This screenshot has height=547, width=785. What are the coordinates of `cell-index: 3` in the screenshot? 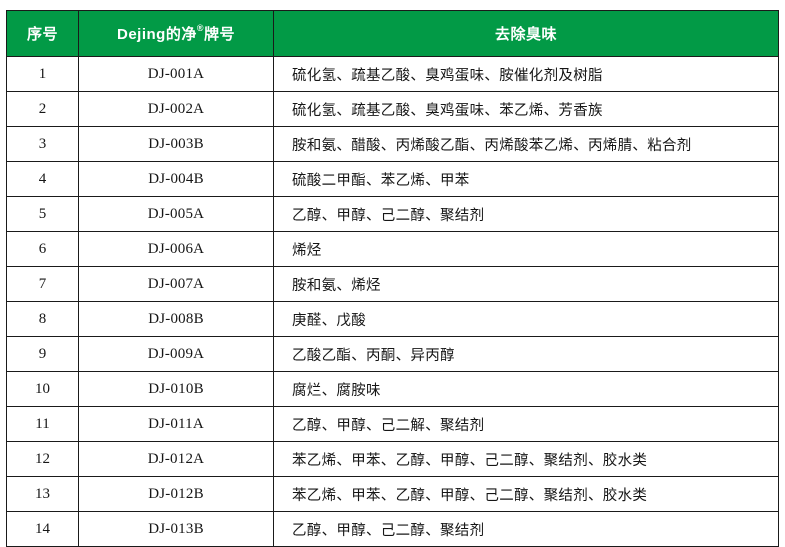 It's located at (42, 144).